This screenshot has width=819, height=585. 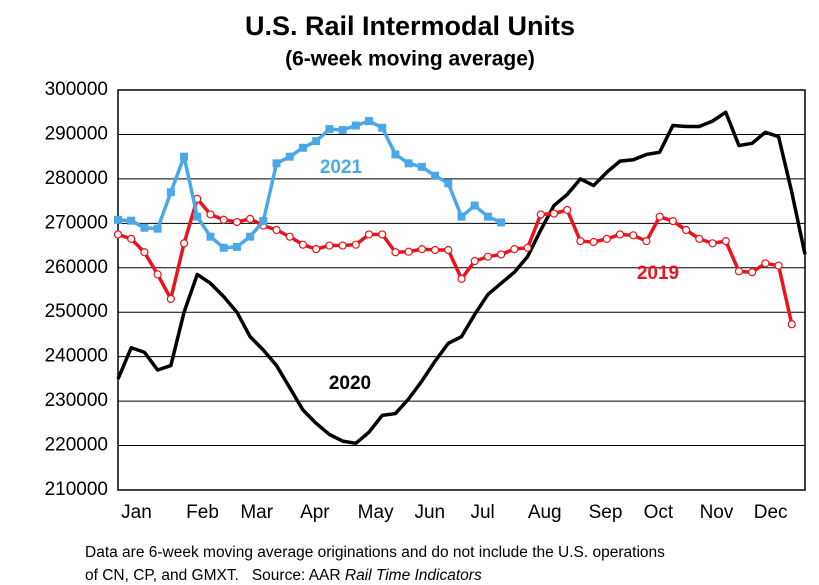 I want to click on y-tick-label: 250000, so click(x=76, y=311).